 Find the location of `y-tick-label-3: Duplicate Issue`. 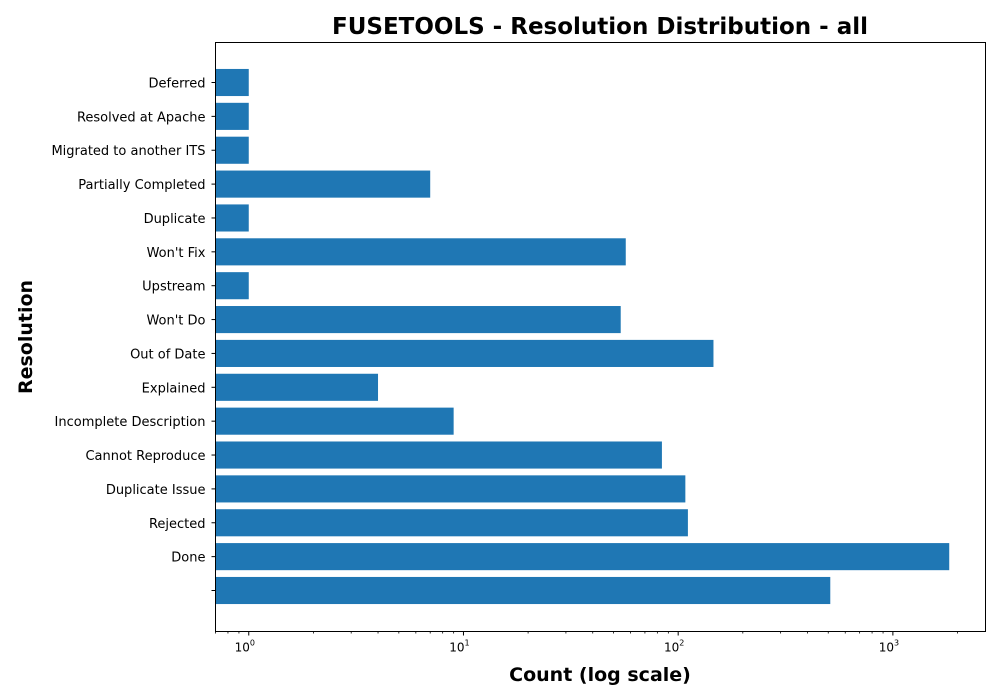

y-tick-label-3: Duplicate Issue is located at coordinates (156, 490).